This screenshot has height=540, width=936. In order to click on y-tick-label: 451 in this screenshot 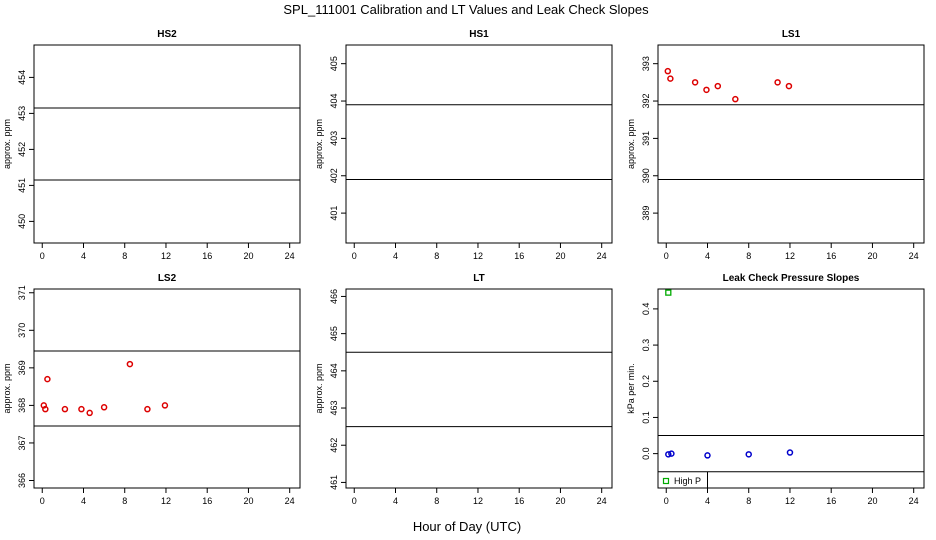, I will do `click(22, 185)`.